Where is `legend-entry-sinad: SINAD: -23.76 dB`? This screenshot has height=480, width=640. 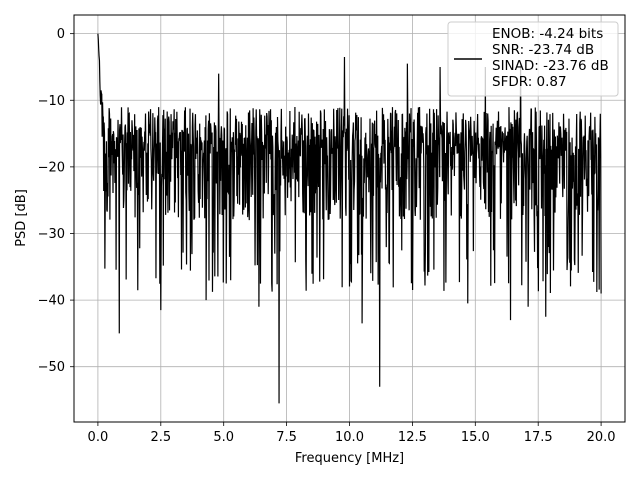 legend-entry-sinad: SINAD: -23.76 dB is located at coordinates (550, 66).